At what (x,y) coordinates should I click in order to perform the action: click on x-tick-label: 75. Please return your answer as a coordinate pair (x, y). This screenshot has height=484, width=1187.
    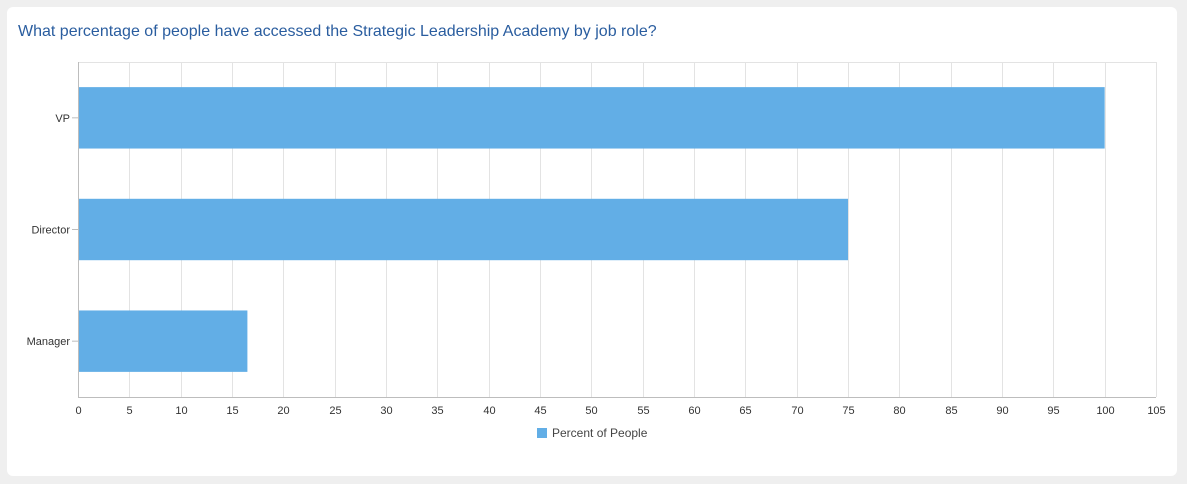
    Looking at the image, I should click on (848, 411).